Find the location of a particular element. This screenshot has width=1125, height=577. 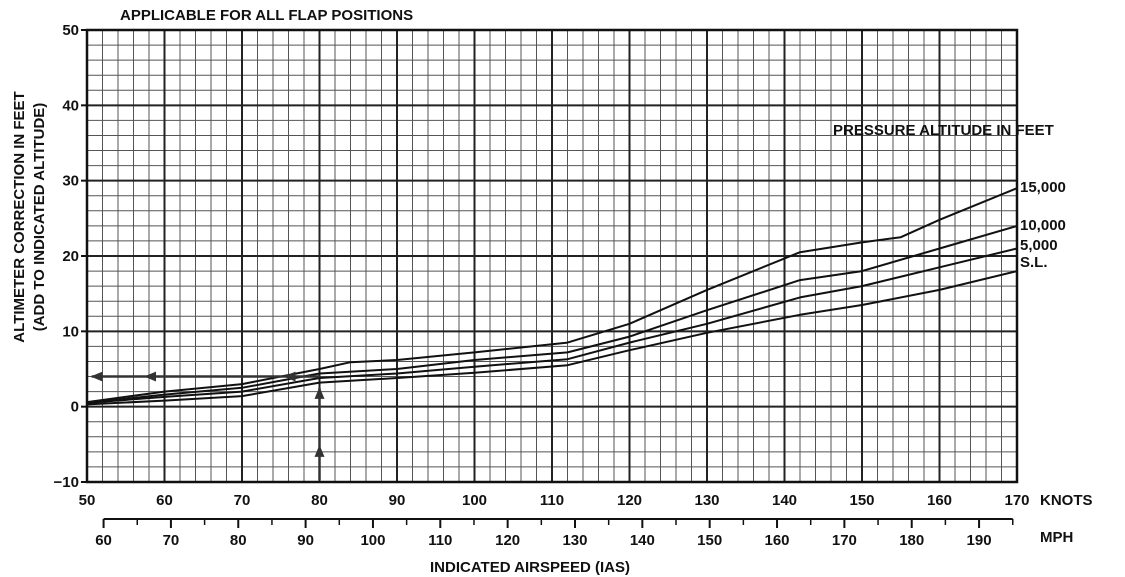

y-tick-labels: −10 0 10 20 30 40 50 is located at coordinates (70, 256).